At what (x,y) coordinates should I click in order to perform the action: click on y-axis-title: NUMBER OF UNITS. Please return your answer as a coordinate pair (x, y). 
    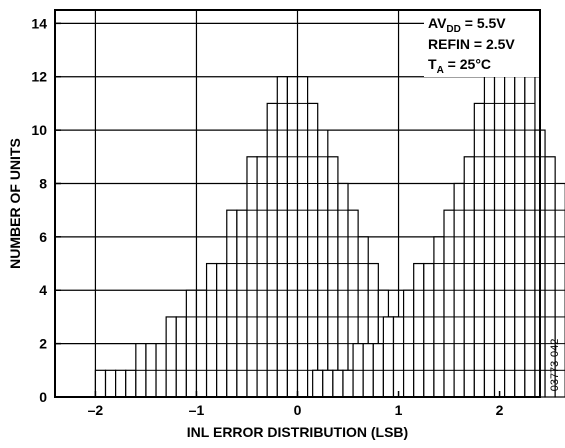
    Looking at the image, I should click on (15, 203).